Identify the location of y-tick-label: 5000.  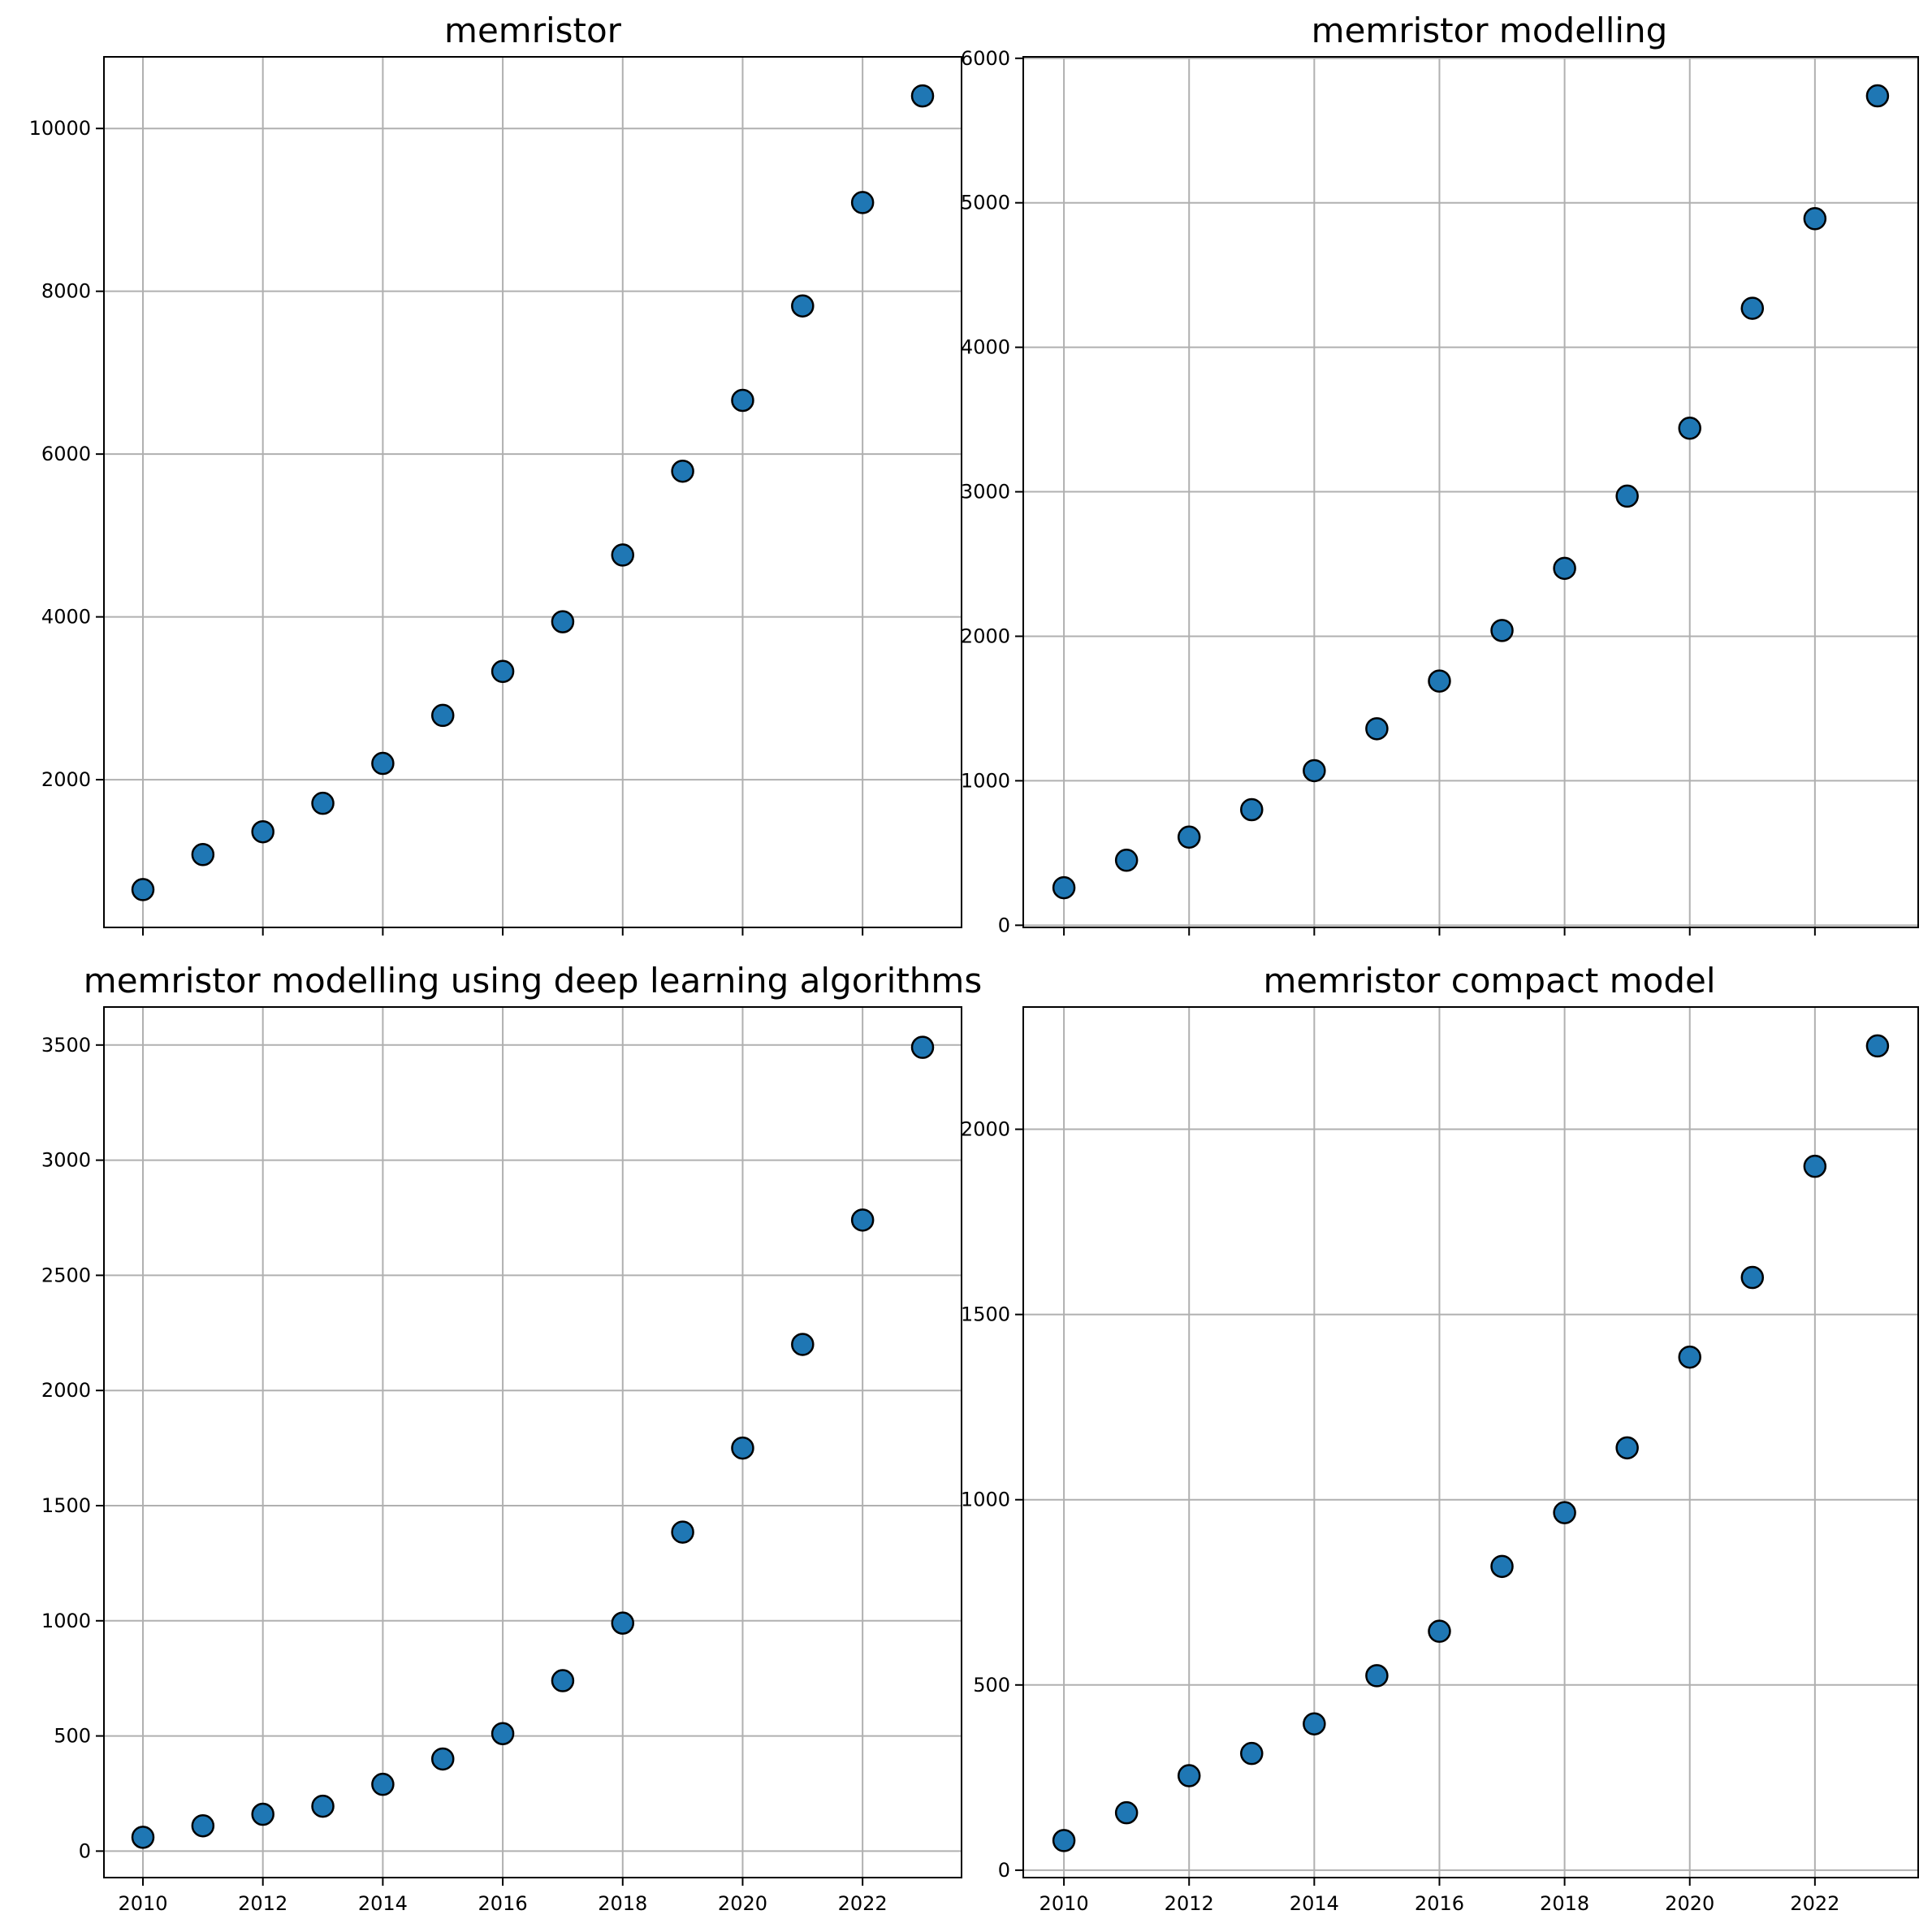
(985, 203).